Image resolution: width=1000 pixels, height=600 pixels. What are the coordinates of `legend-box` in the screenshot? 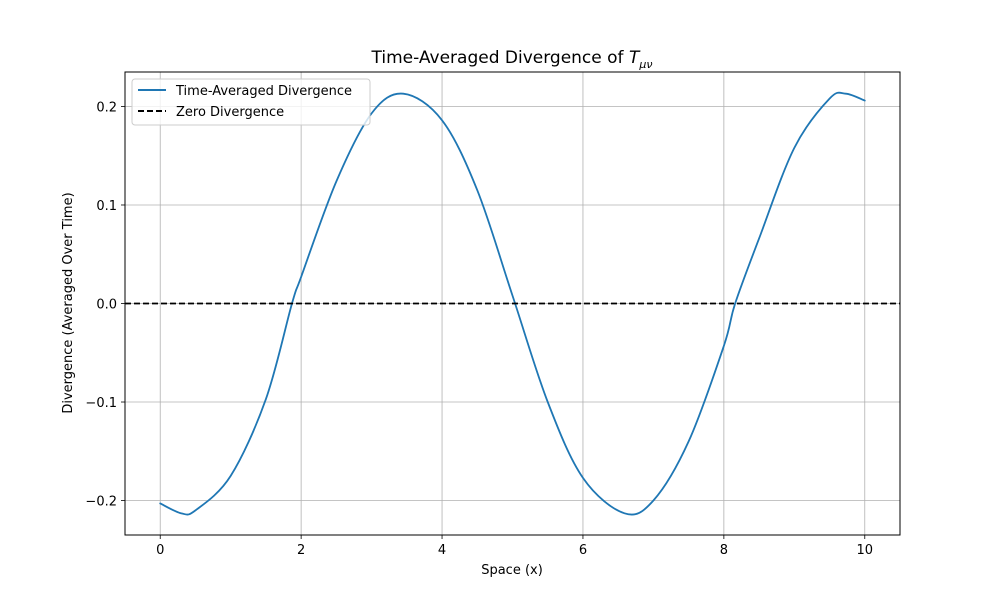 It's located at (251, 102).